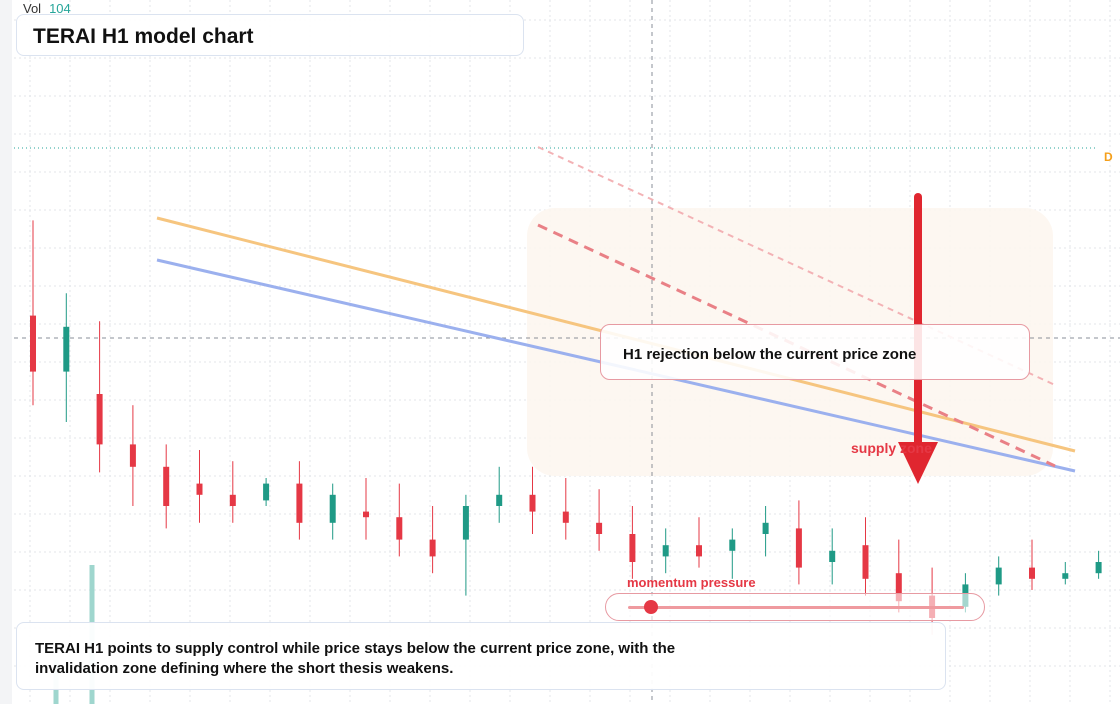 This screenshot has width=1120, height=704. I want to click on momentum-label: momentum pressure, so click(691, 582).